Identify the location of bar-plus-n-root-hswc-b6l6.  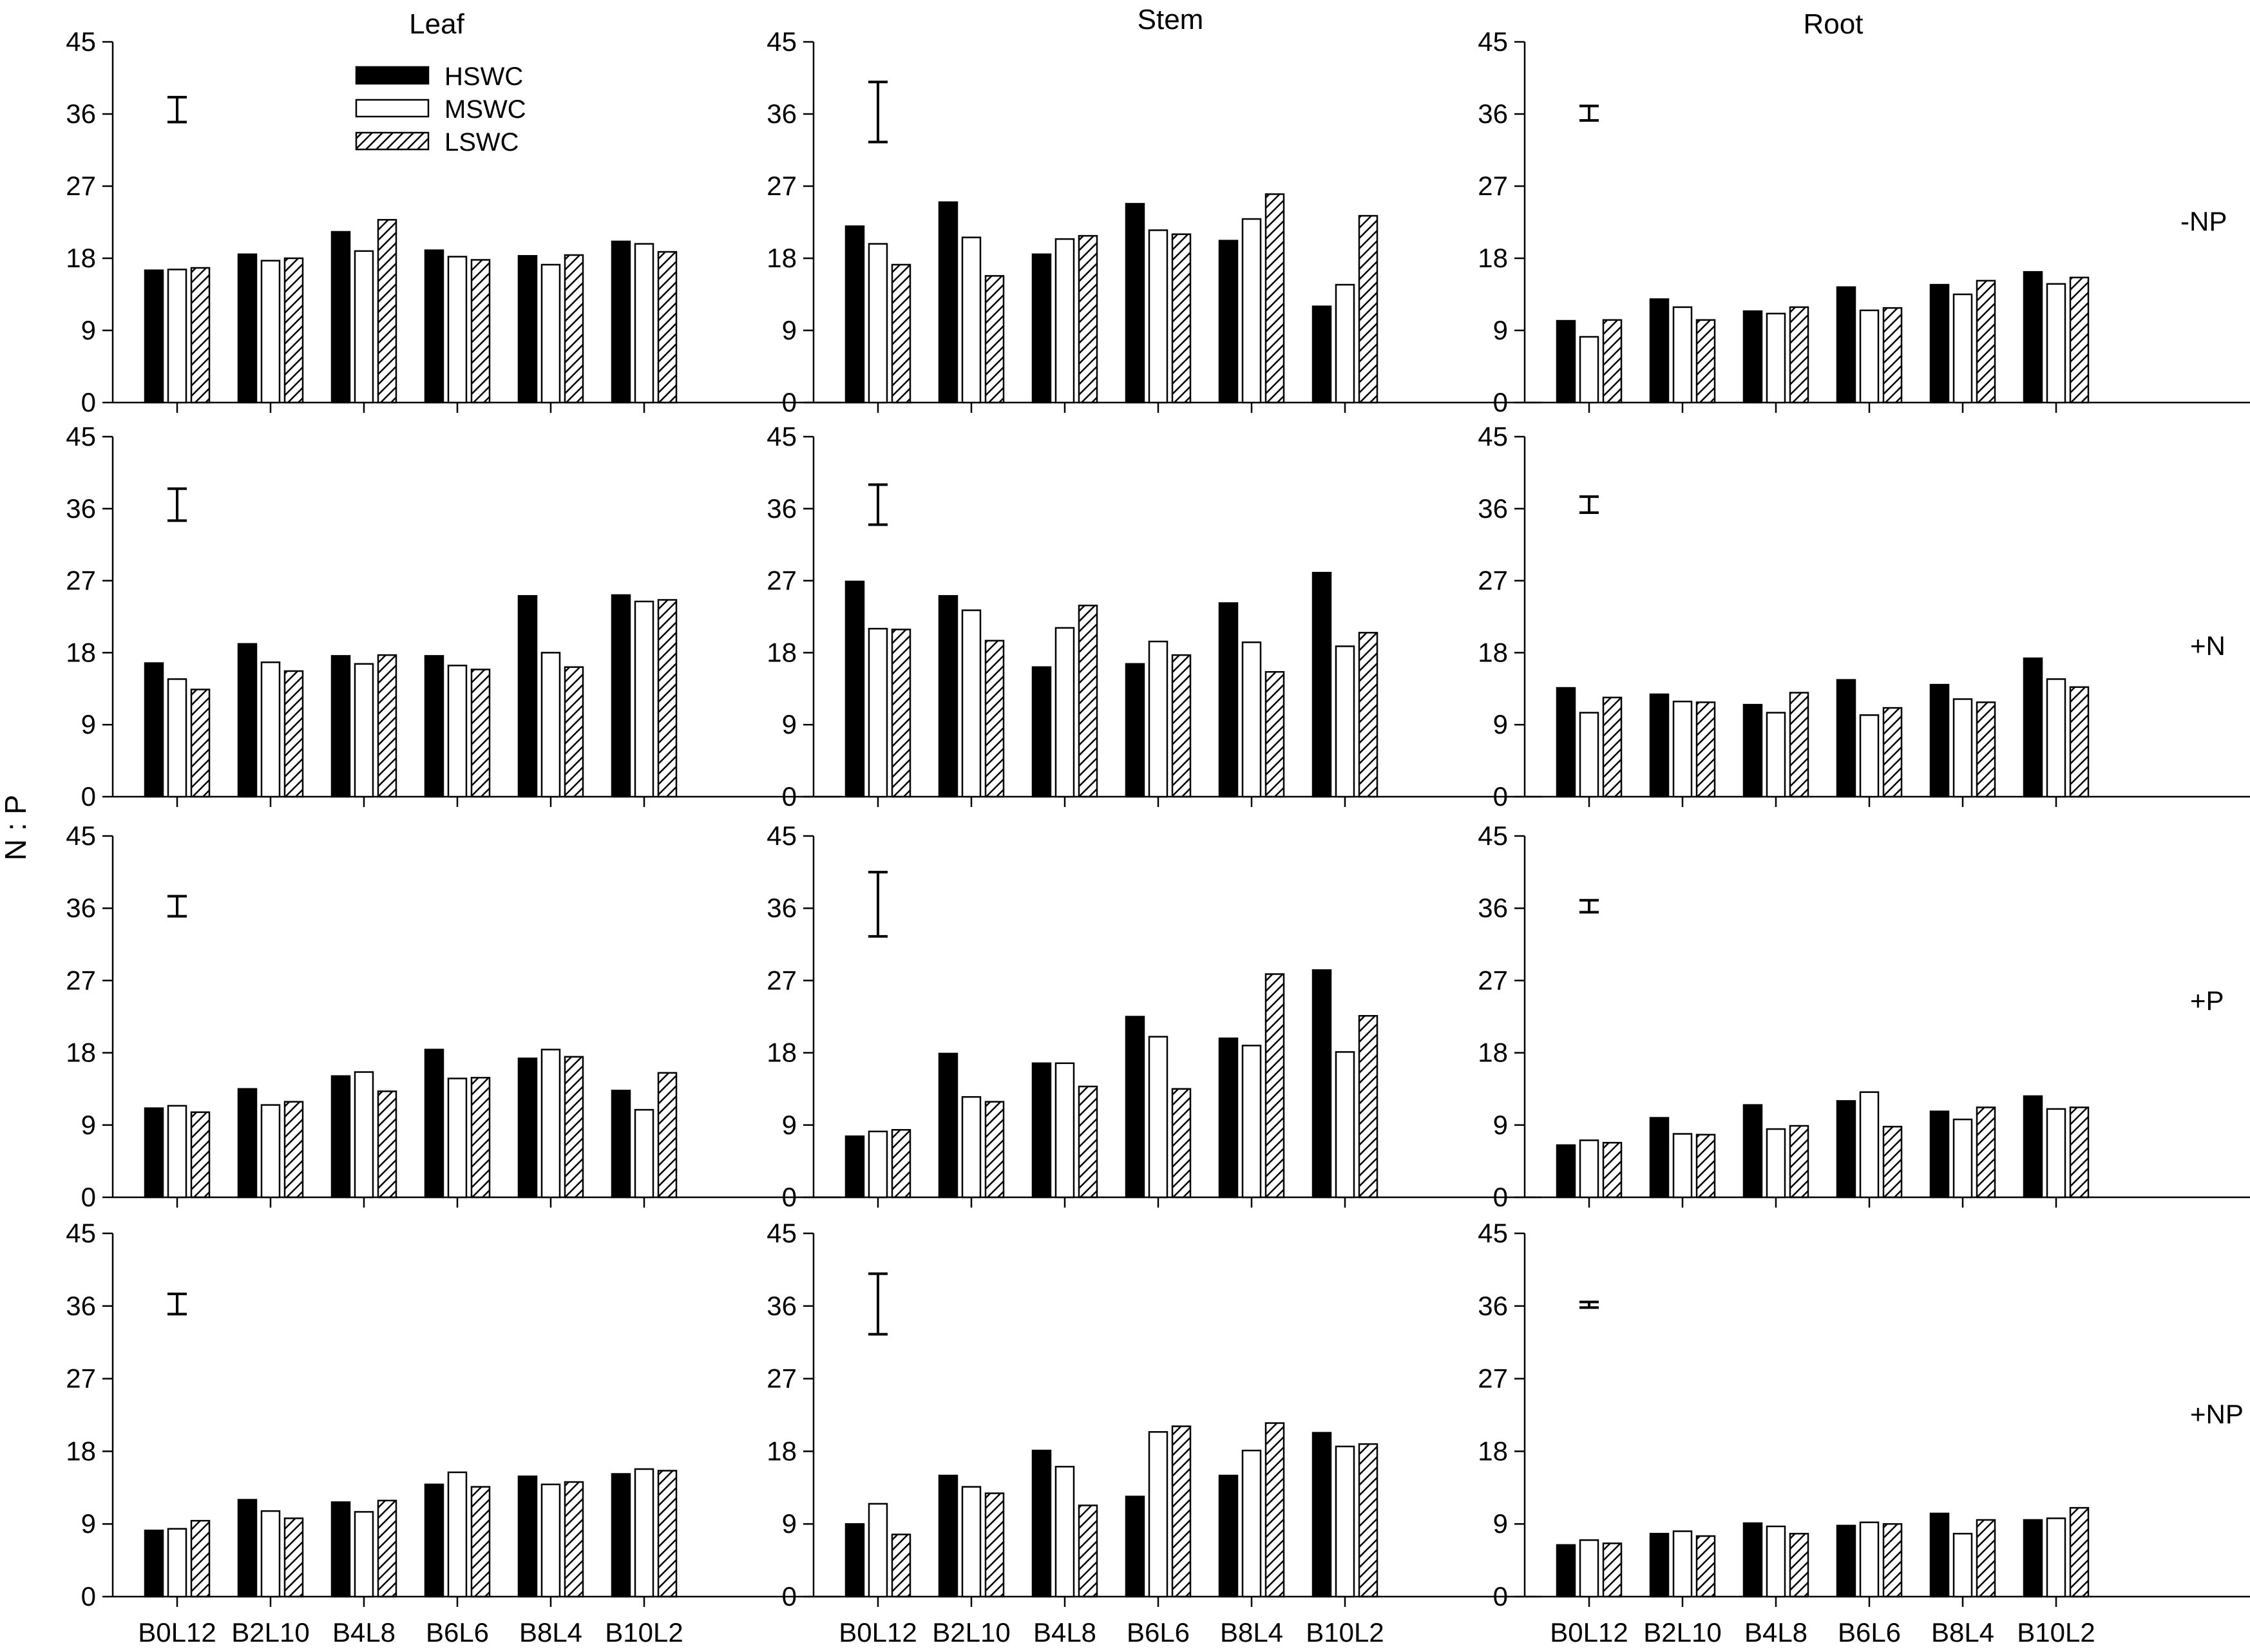
(1846, 738).